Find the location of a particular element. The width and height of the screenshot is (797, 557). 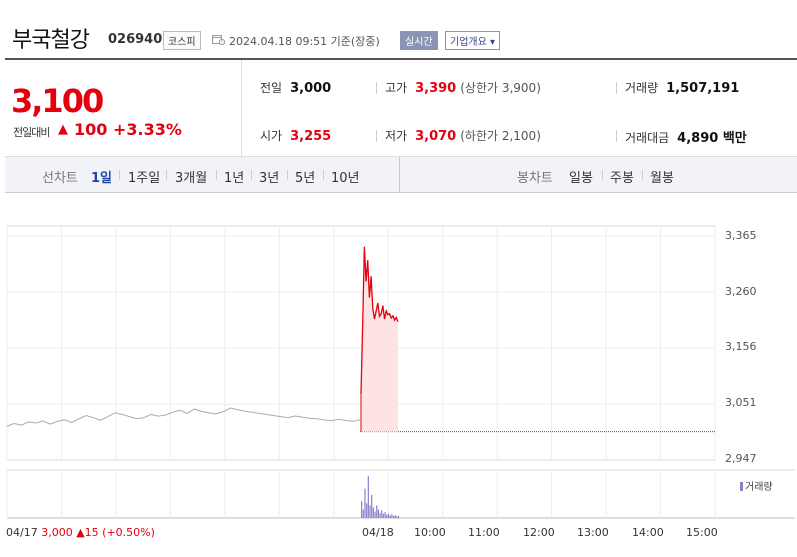

tab-1day: 1일 is located at coordinates (102, 178).